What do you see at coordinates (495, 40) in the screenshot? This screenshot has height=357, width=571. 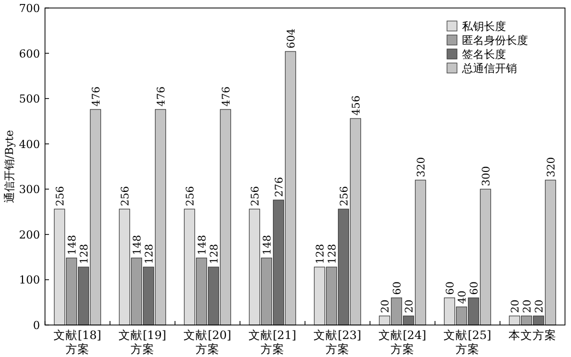 I see `legend-label: 匿名身份长度` at bounding box center [495, 40].